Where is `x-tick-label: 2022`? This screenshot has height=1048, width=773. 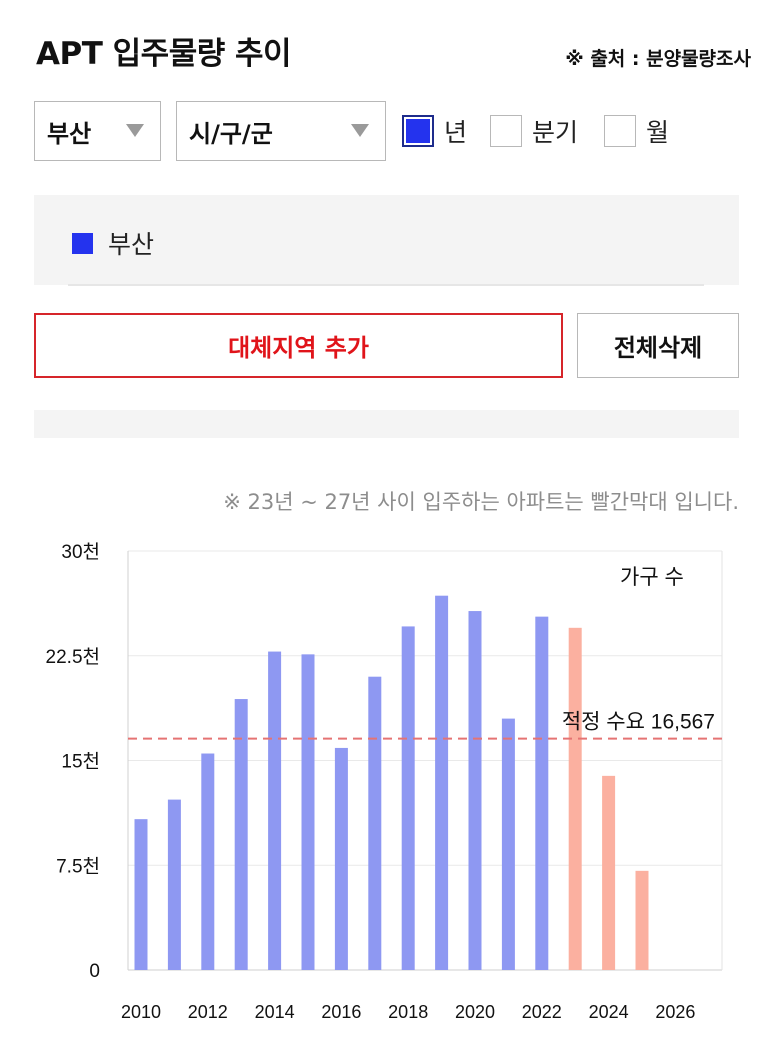
x-tick-label: 2022 is located at coordinates (542, 1012).